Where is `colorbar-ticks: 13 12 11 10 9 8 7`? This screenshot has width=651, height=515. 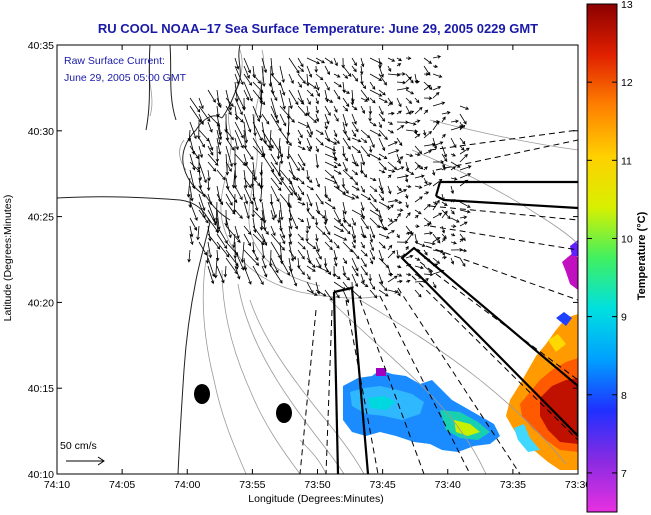 colorbar-ticks: 13 12 11 10 9 8 7 is located at coordinates (610, 240).